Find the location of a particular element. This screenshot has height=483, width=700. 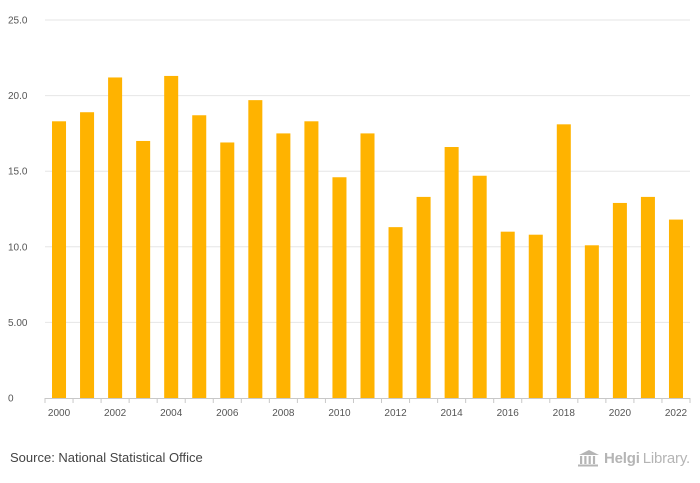

x-tick-label: 2008 is located at coordinates (283, 413).